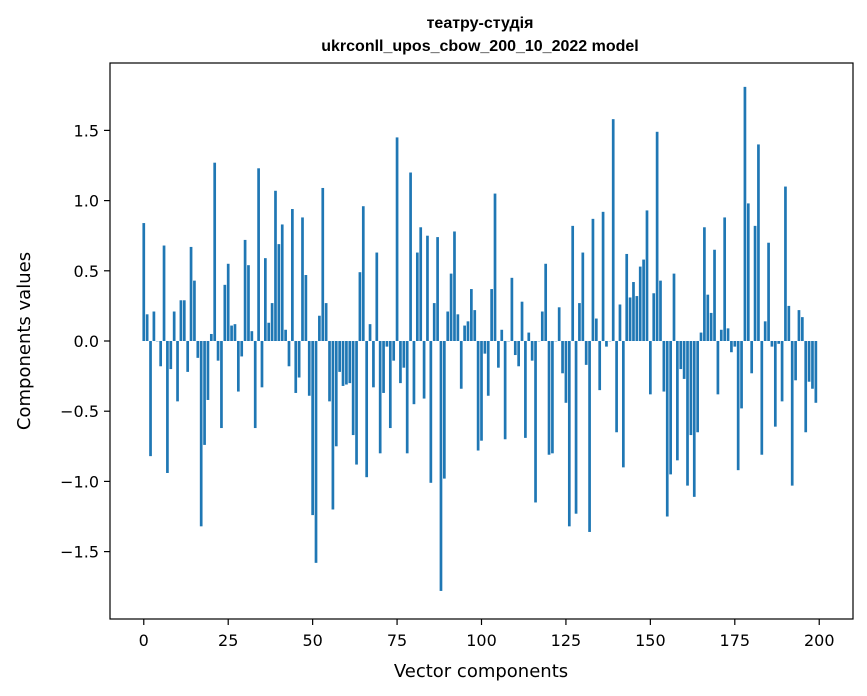 The width and height of the screenshot is (867, 696). What do you see at coordinates (86, 271) in the screenshot?
I see `y-tick-label: 0.5` at bounding box center [86, 271].